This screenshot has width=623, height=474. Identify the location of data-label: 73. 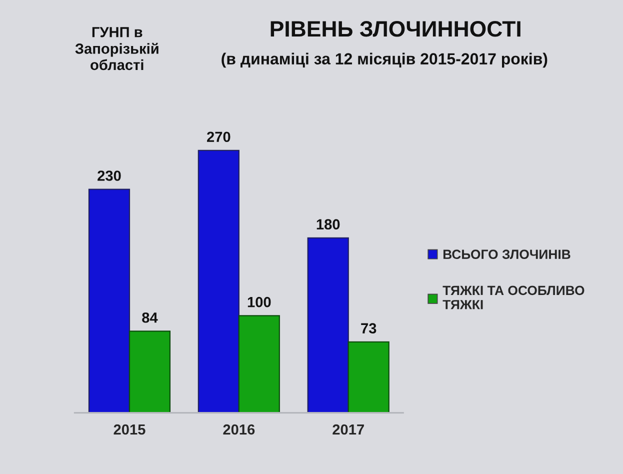
(368, 328).